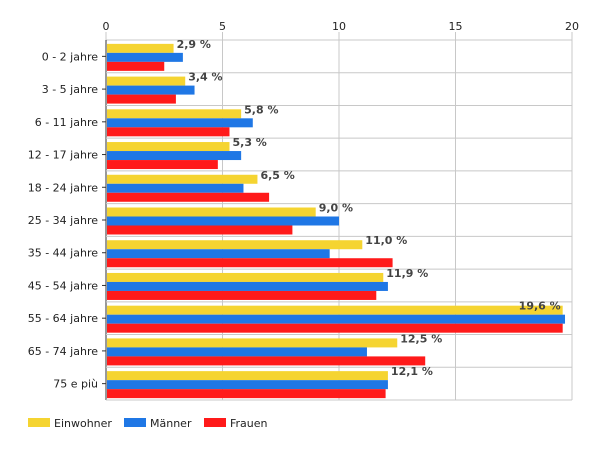  I want to click on data-label: 6,5 %, so click(277, 175).